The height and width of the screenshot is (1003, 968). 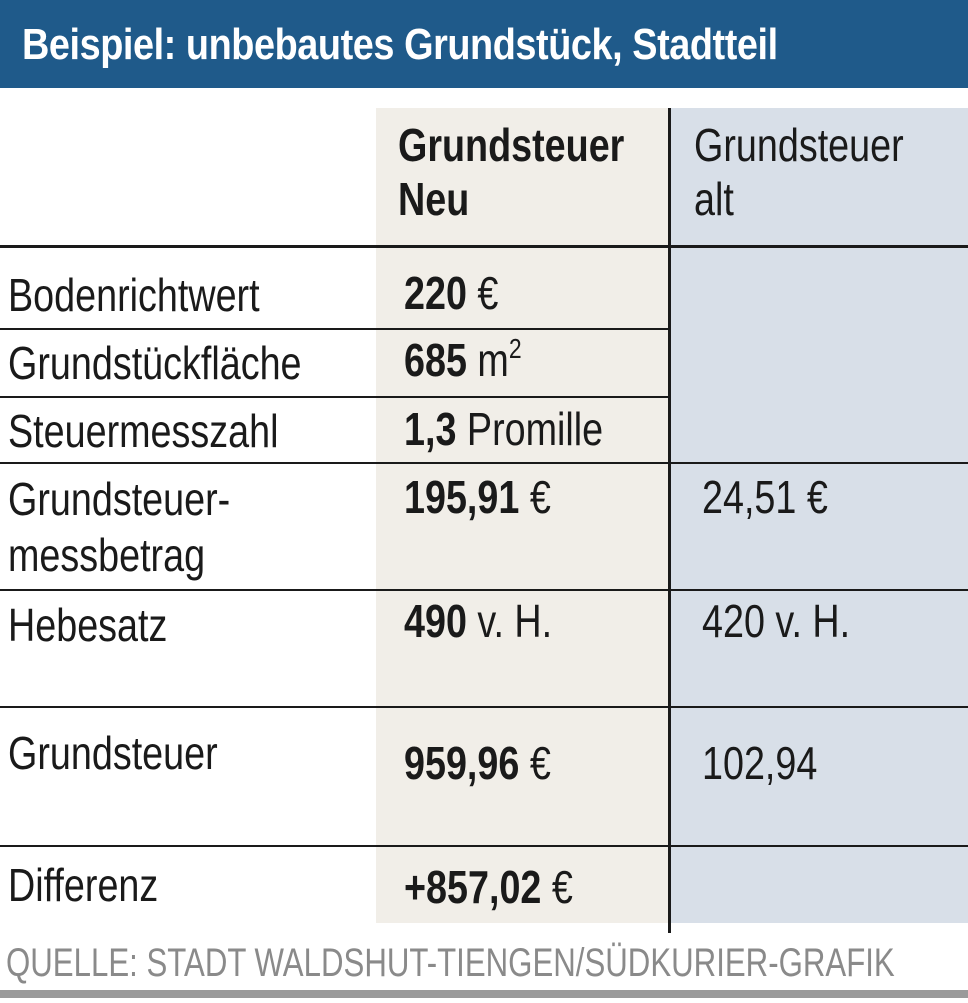 I want to click on row-label-grundsteuer: Grundsteuer, so click(x=113, y=753).